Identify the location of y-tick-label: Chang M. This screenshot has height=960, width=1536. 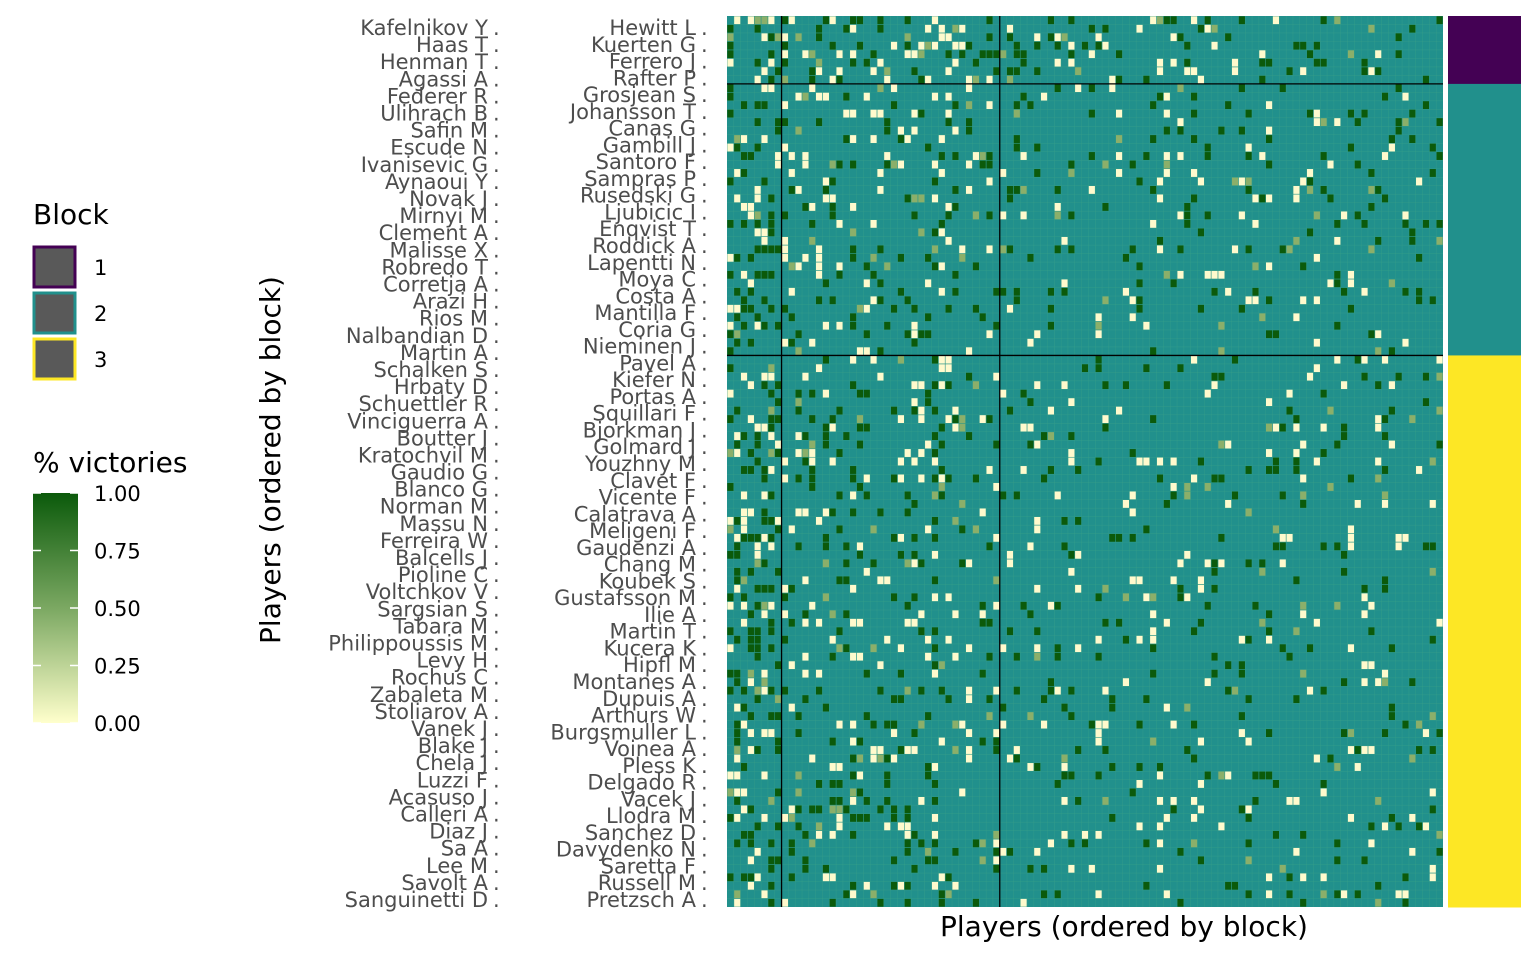
(650, 565).